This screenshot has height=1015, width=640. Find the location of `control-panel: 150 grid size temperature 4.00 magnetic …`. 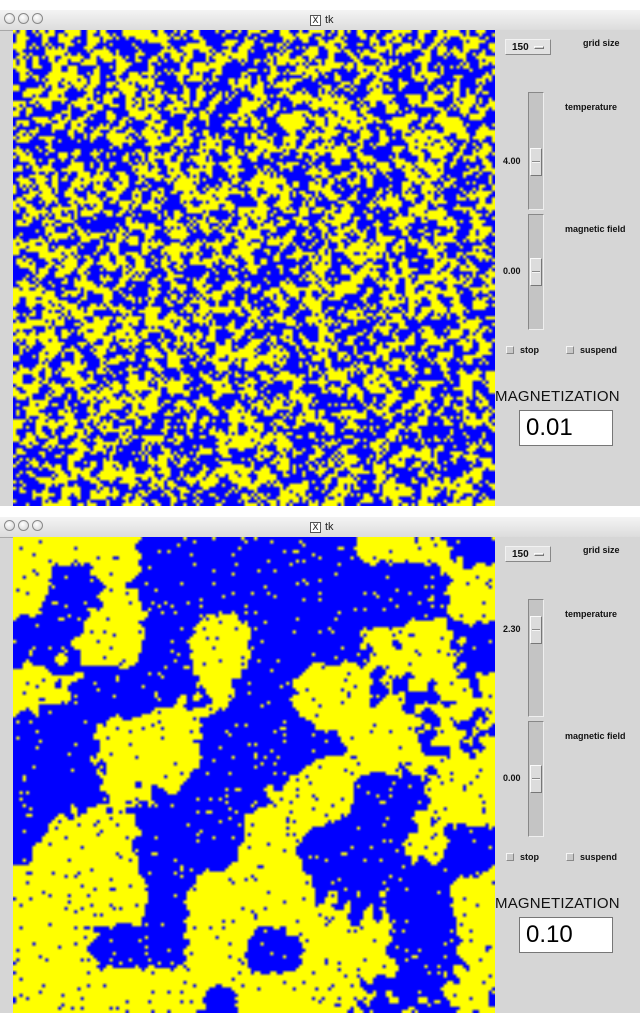

control-panel: 150 grid size temperature 4.00 magnetic … is located at coordinates (567, 268).